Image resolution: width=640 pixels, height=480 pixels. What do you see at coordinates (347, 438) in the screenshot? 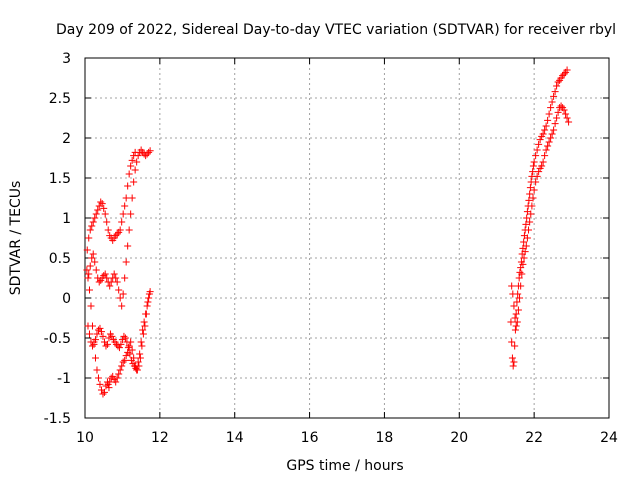
I see `x-tick-labels: 10 12 14 16 18 20 22 24` at bounding box center [347, 438].